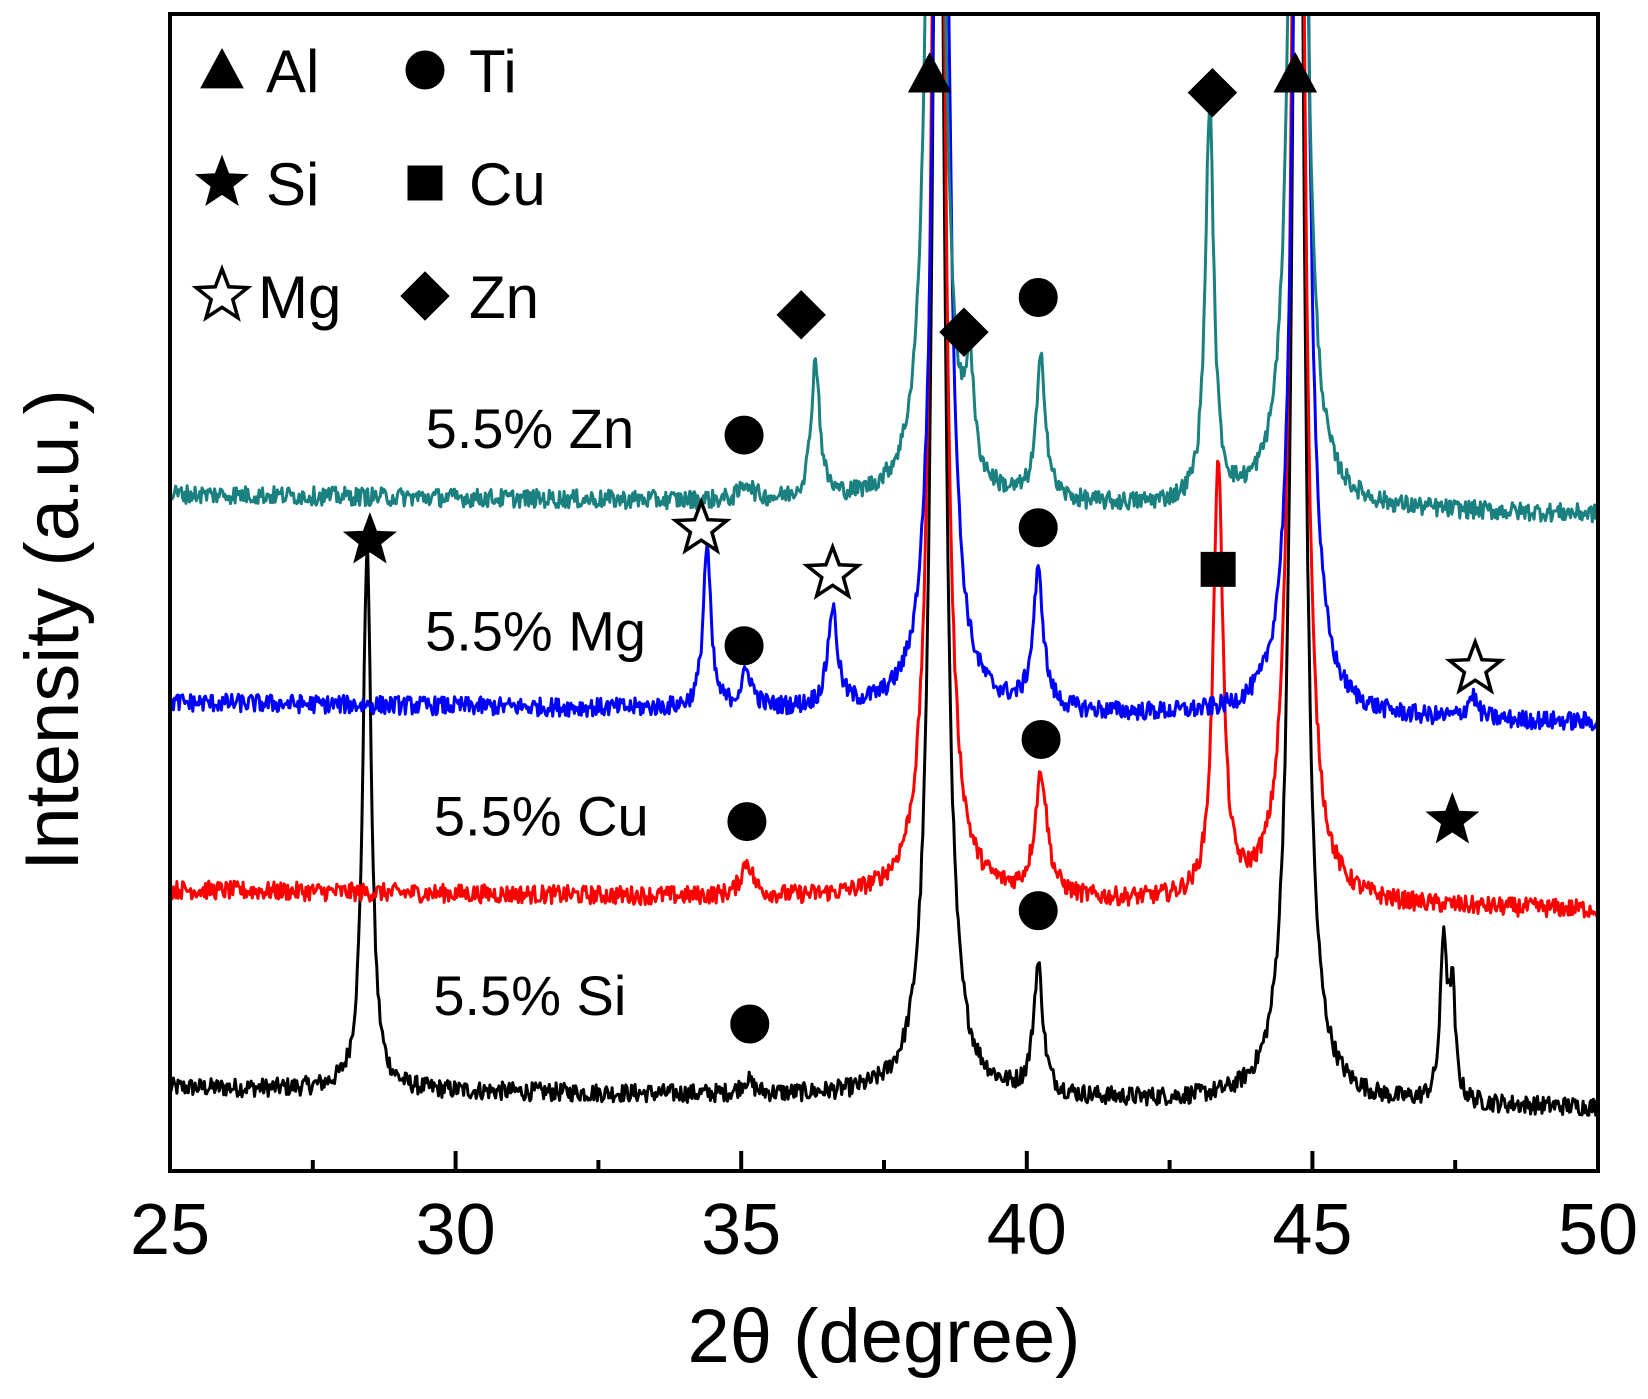  What do you see at coordinates (504, 297) in the screenshot?
I see `legend-label: Zn` at bounding box center [504, 297].